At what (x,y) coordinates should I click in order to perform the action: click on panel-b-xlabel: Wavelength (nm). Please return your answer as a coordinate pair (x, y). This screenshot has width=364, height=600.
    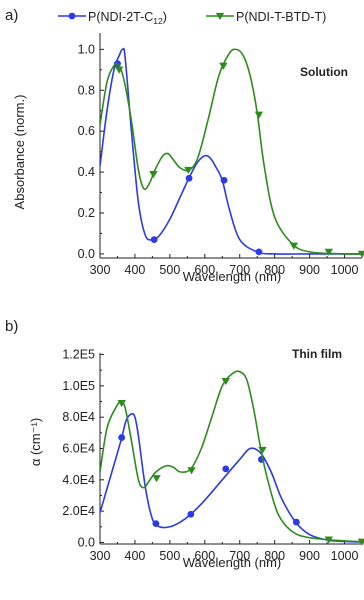
    Looking at the image, I should click on (232, 562).